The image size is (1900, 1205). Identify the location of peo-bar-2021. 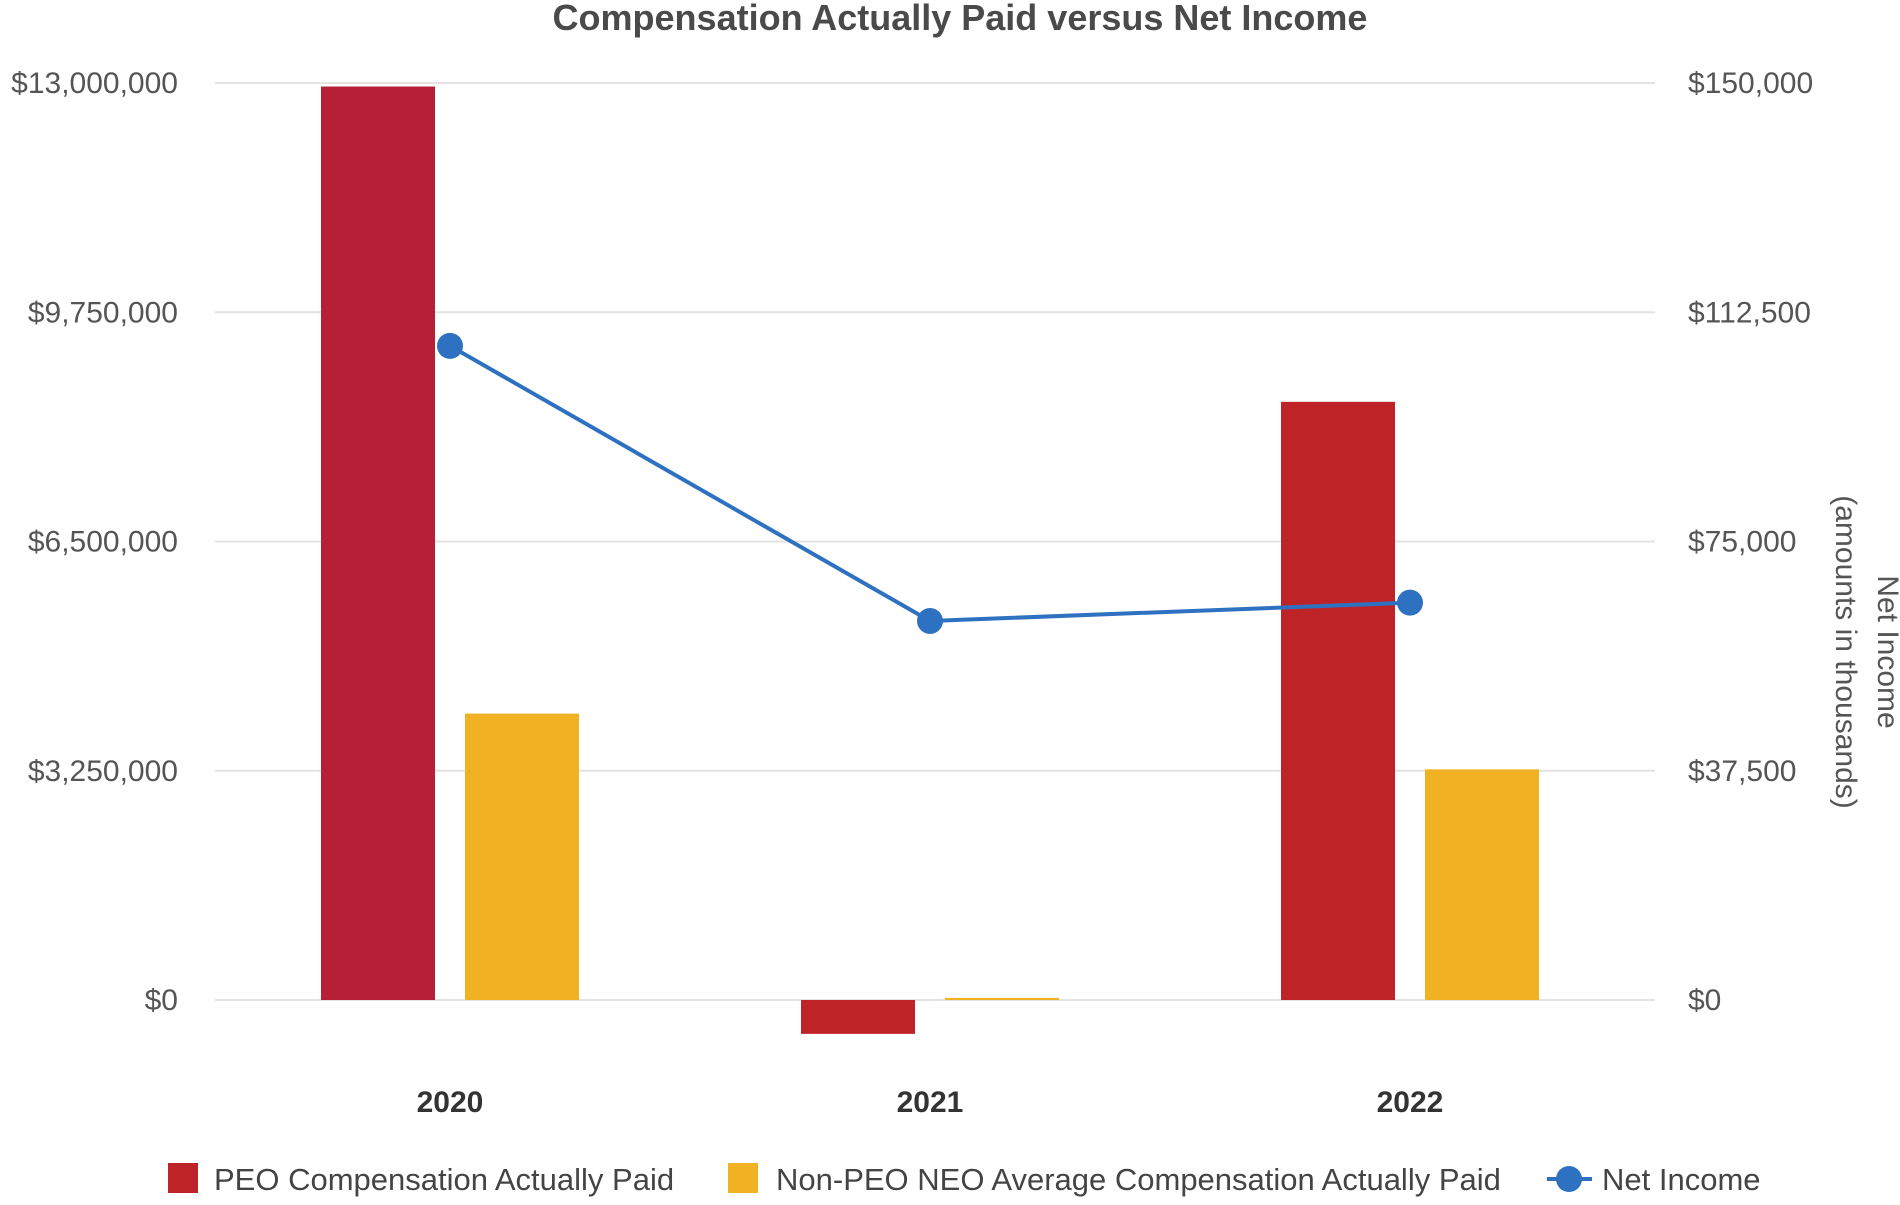
(858, 1017).